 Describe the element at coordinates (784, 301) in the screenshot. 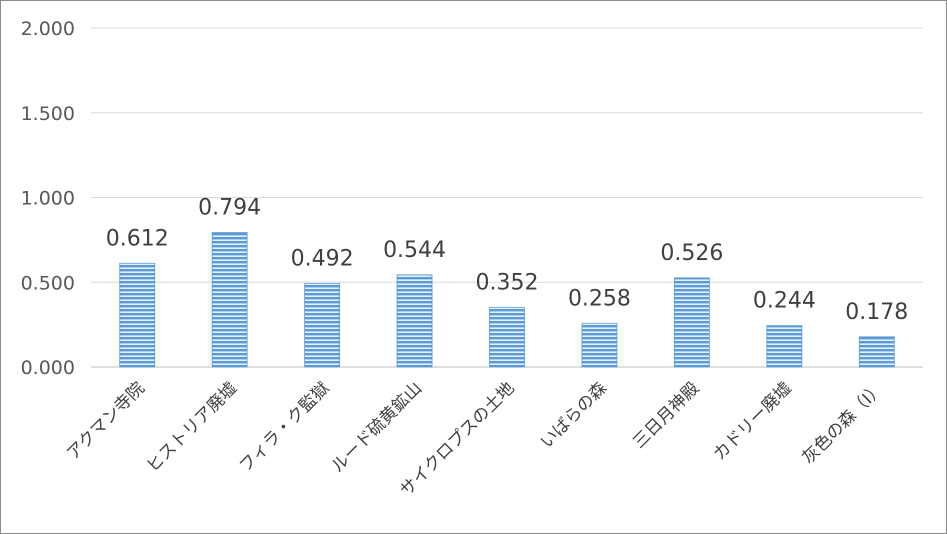

I see `data-label: 0.244` at that location.